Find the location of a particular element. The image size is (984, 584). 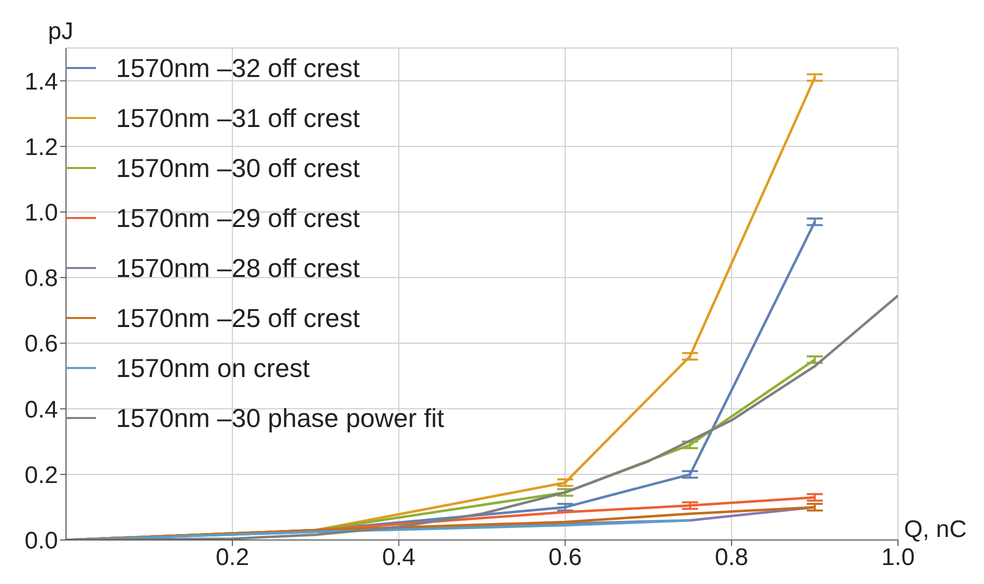

legend-label: 1570nm –31 off crest is located at coordinates (238, 118).